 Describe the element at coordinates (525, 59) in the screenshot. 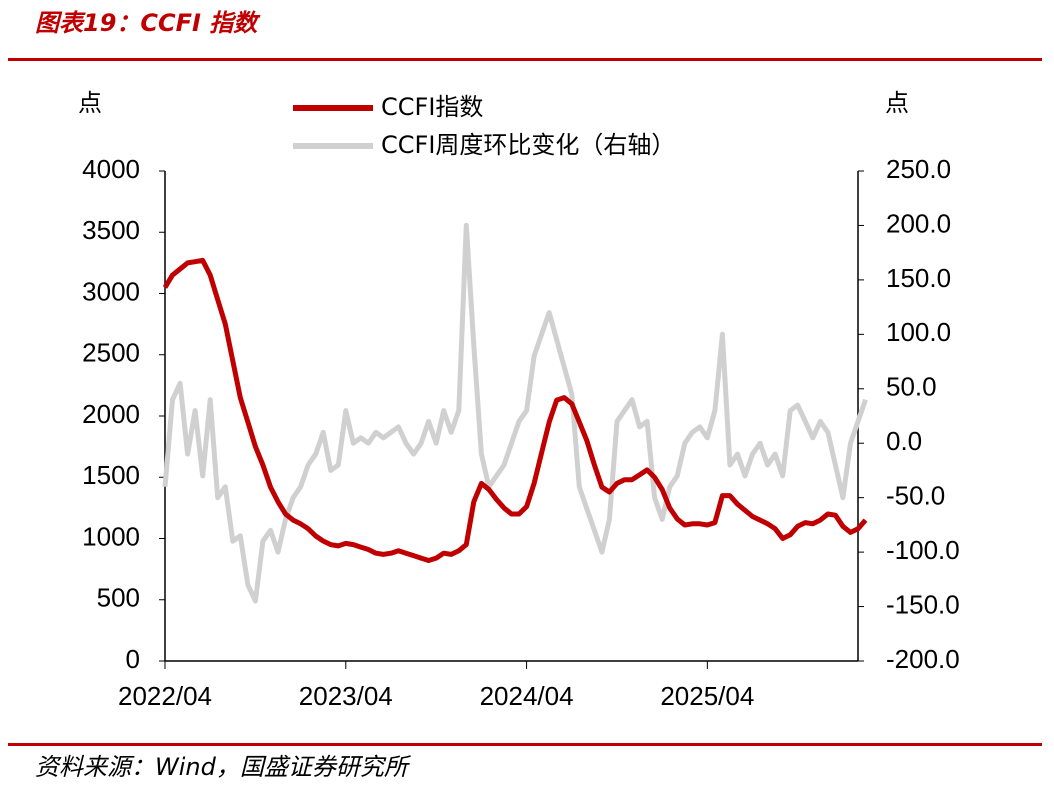

I see `header-rule` at that location.